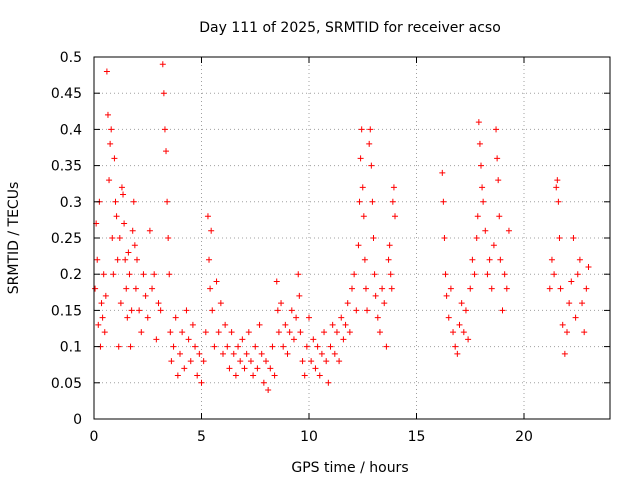 This screenshot has width=640, height=480. What do you see at coordinates (71, 203) in the screenshot?
I see `y-tick-label: 0.3` at bounding box center [71, 203].